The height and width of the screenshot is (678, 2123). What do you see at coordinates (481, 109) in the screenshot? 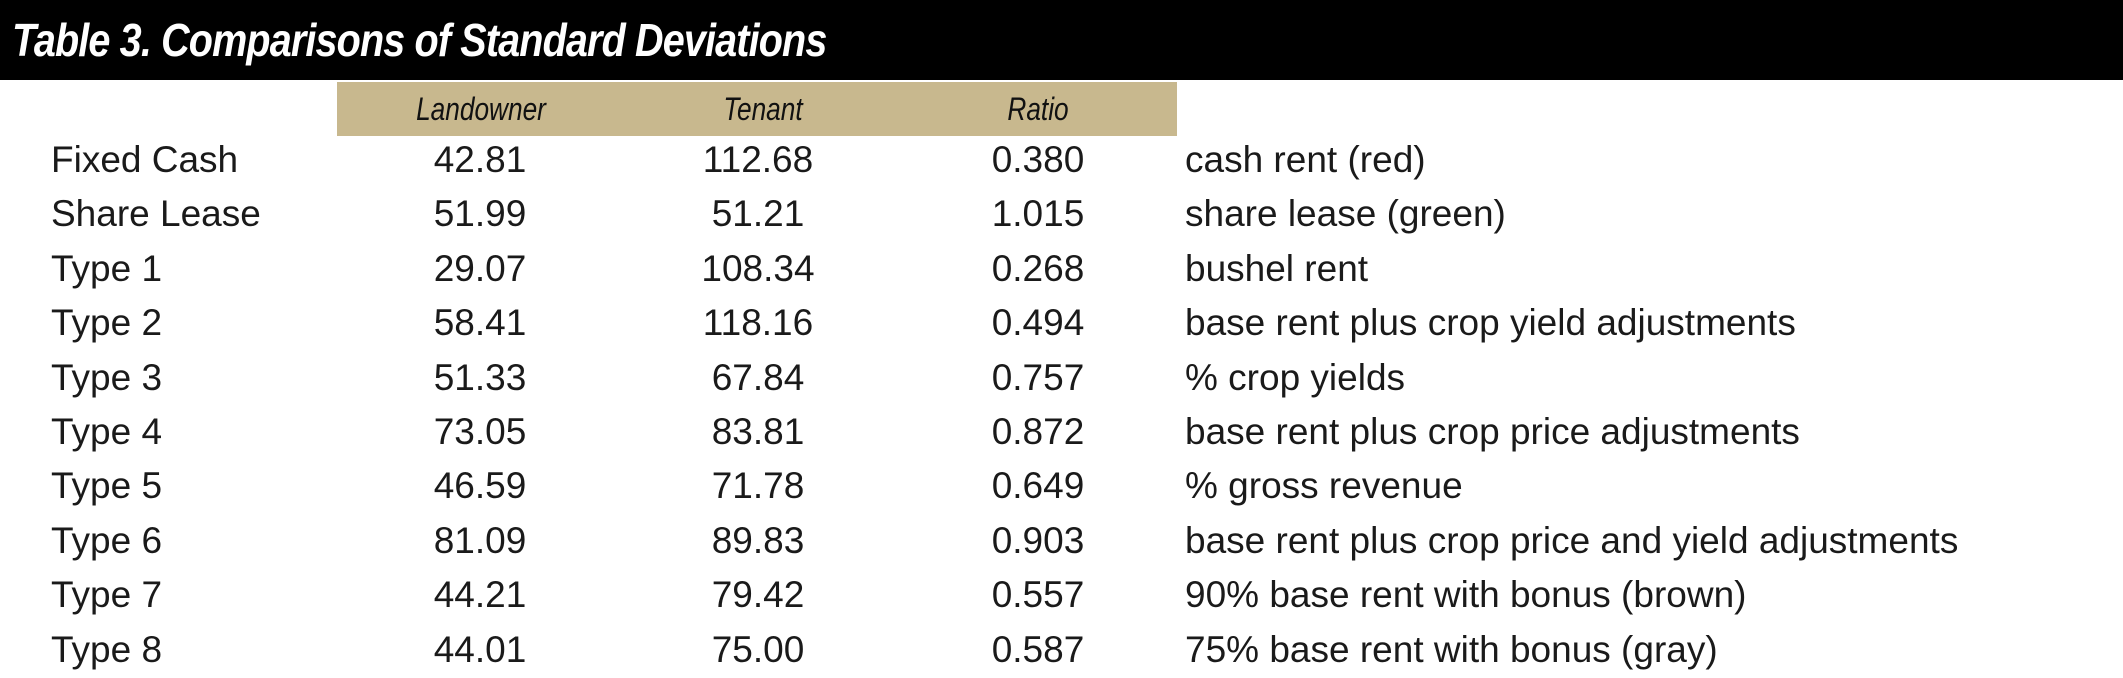
I see `column-header-landowner: Landowner` at bounding box center [481, 109].